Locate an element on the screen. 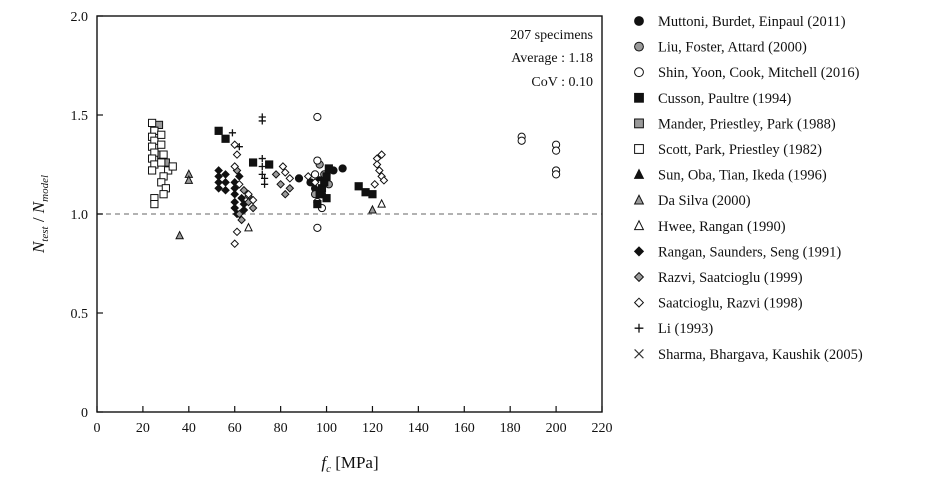 The image size is (930, 481). y-tick-label: 2.0 is located at coordinates (80, 17).